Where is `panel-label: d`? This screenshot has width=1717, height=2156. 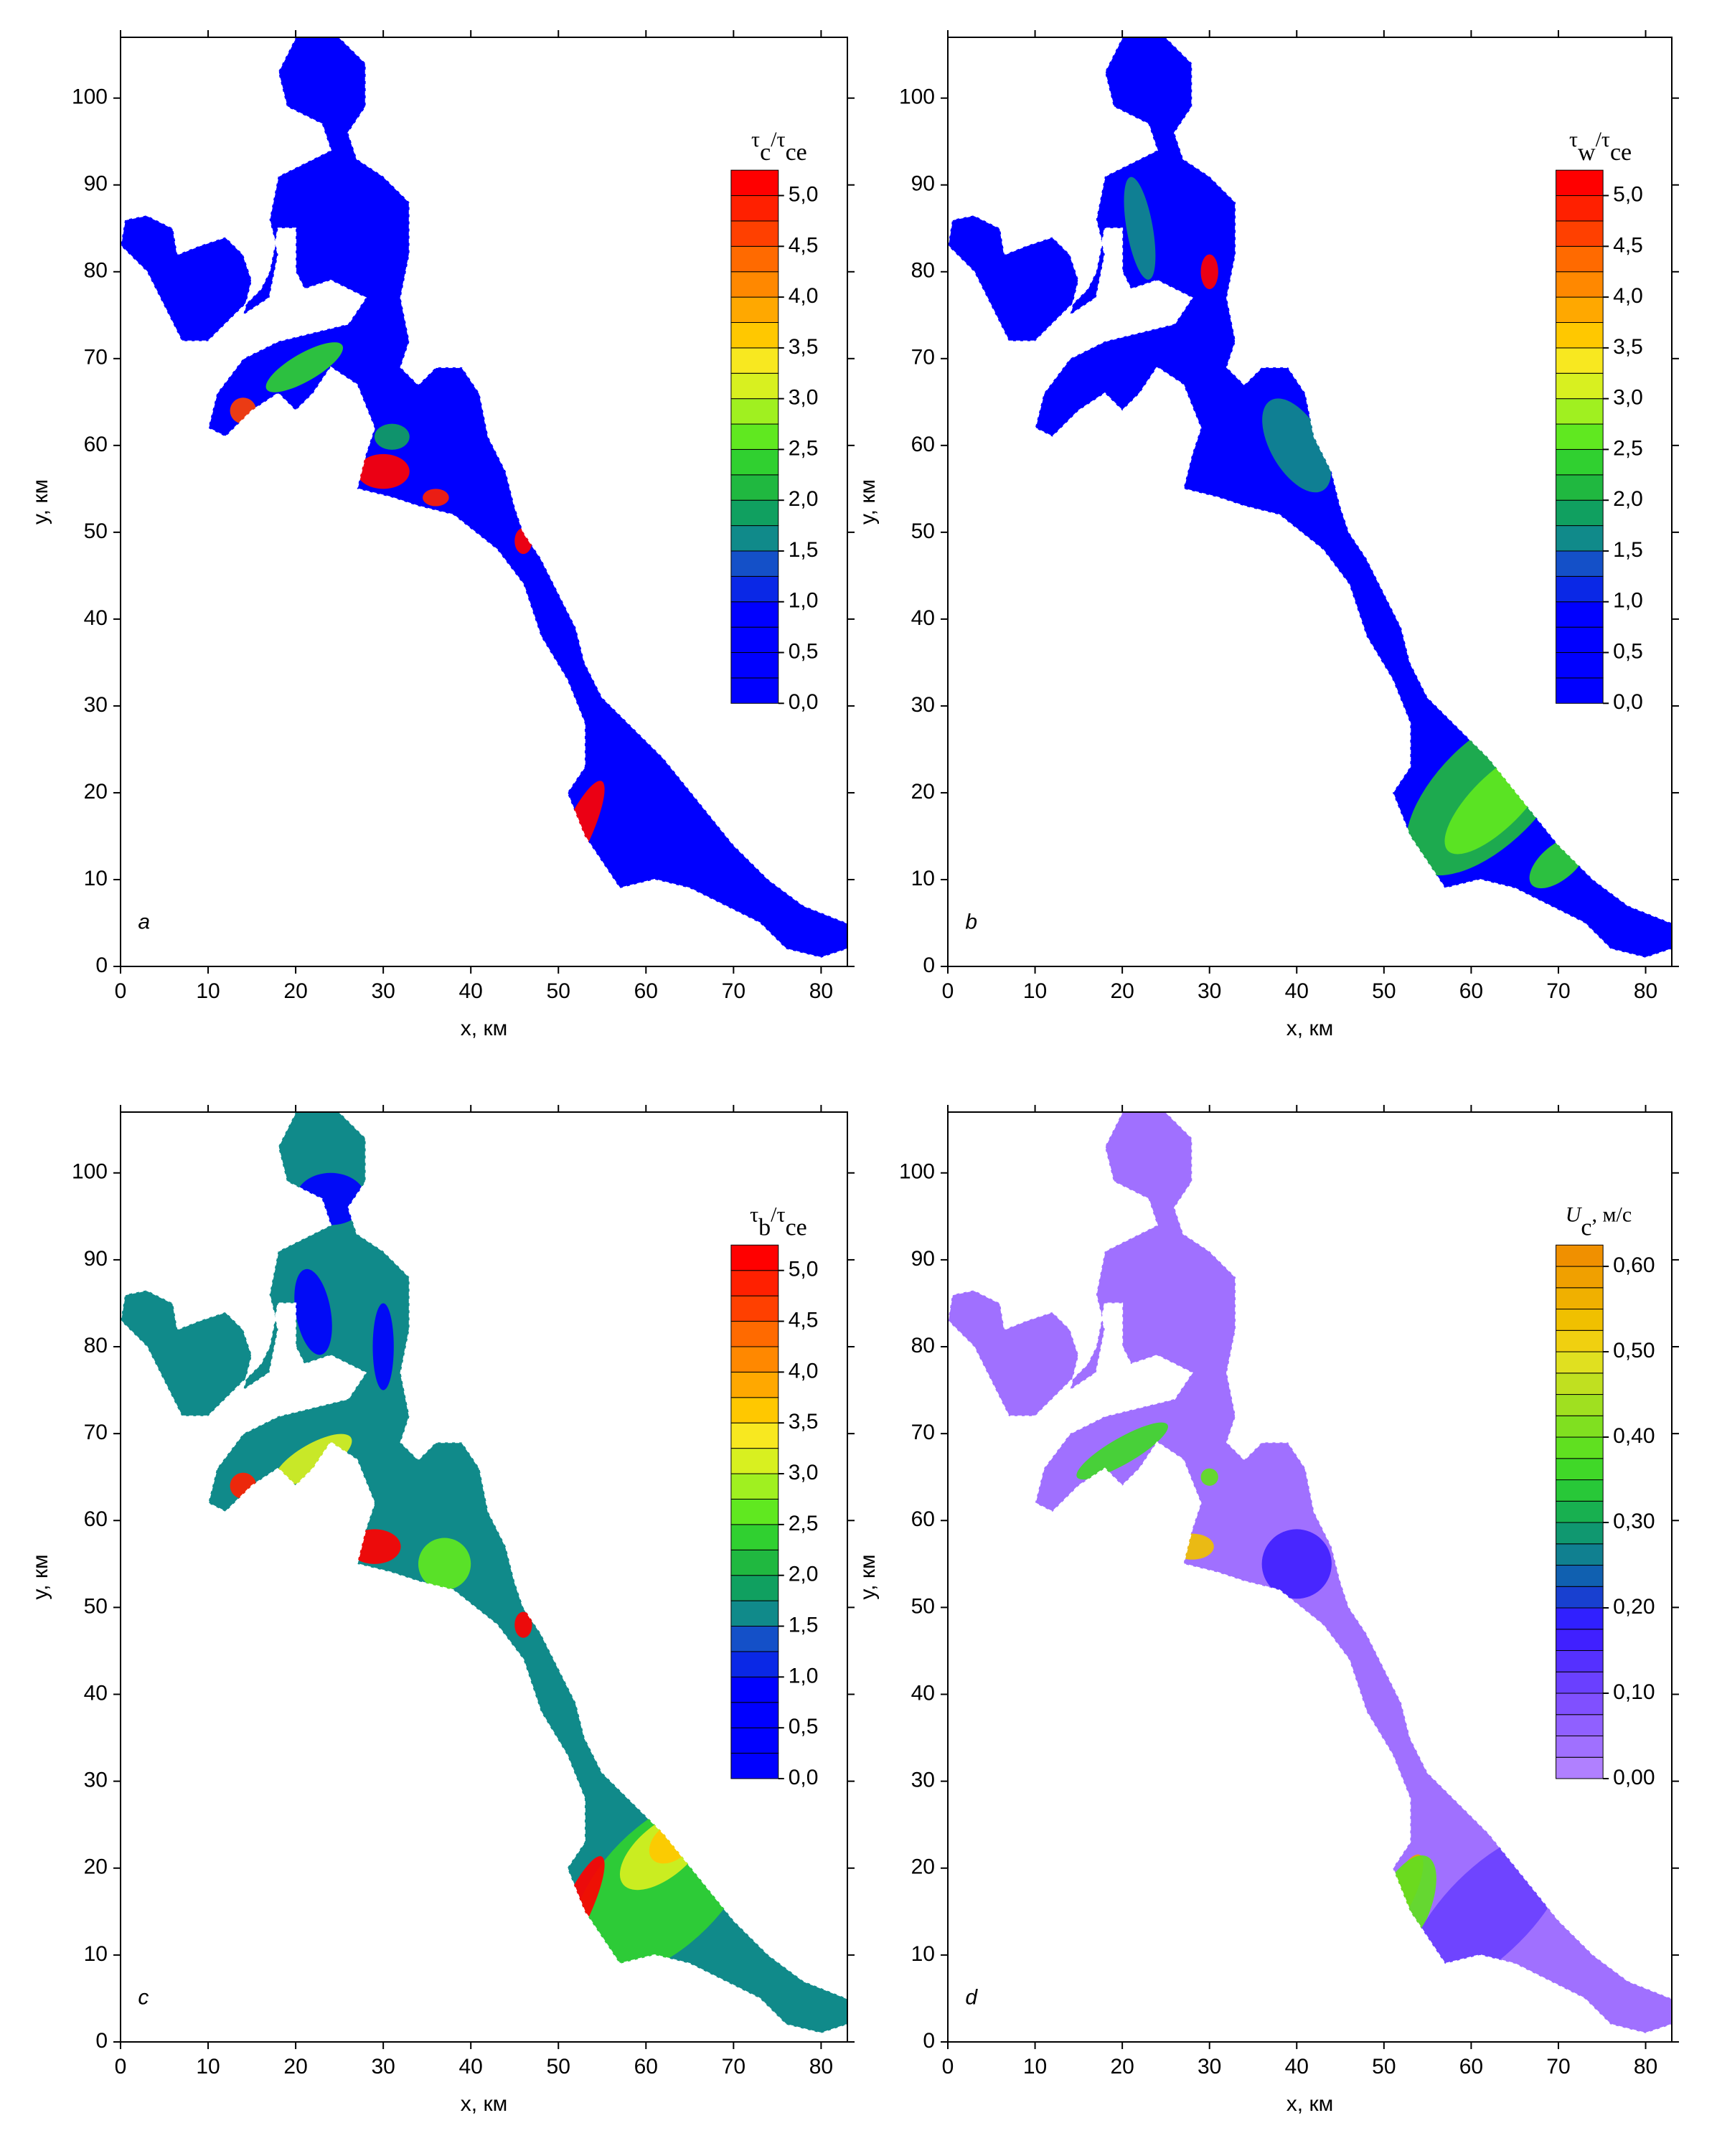 panel-label: d is located at coordinates (971, 1997).